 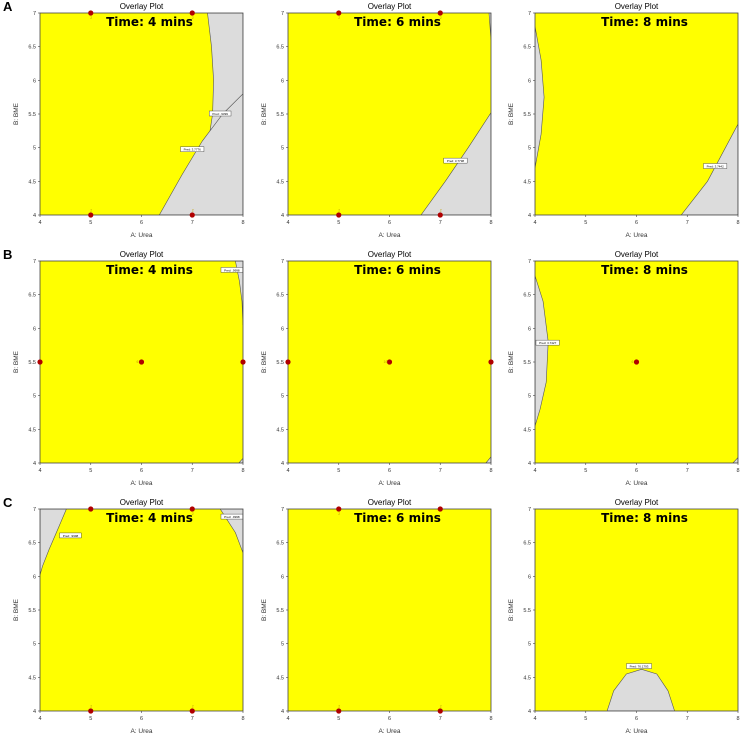 What do you see at coordinates (8, 7) in the screenshot?
I see `panel-row-label: A` at bounding box center [8, 7].